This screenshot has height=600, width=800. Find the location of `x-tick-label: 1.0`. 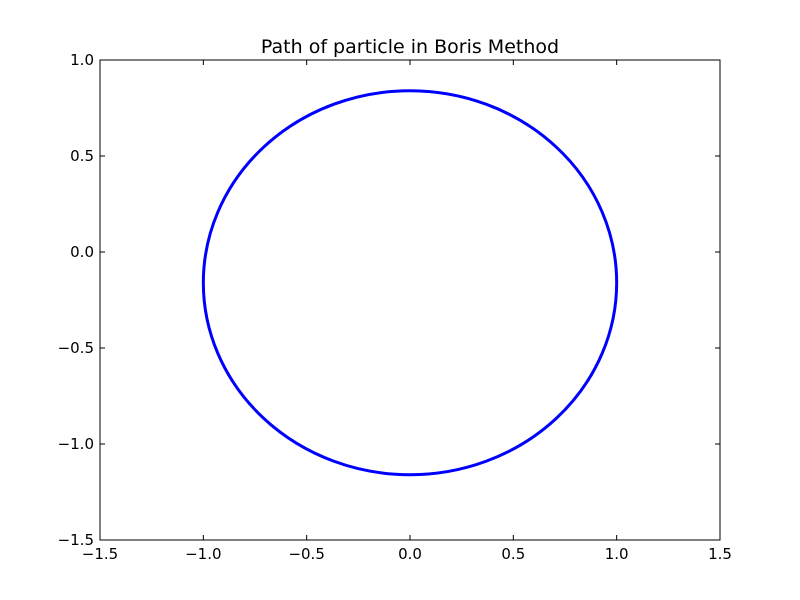

x-tick-label: 1.0 is located at coordinates (617, 554).